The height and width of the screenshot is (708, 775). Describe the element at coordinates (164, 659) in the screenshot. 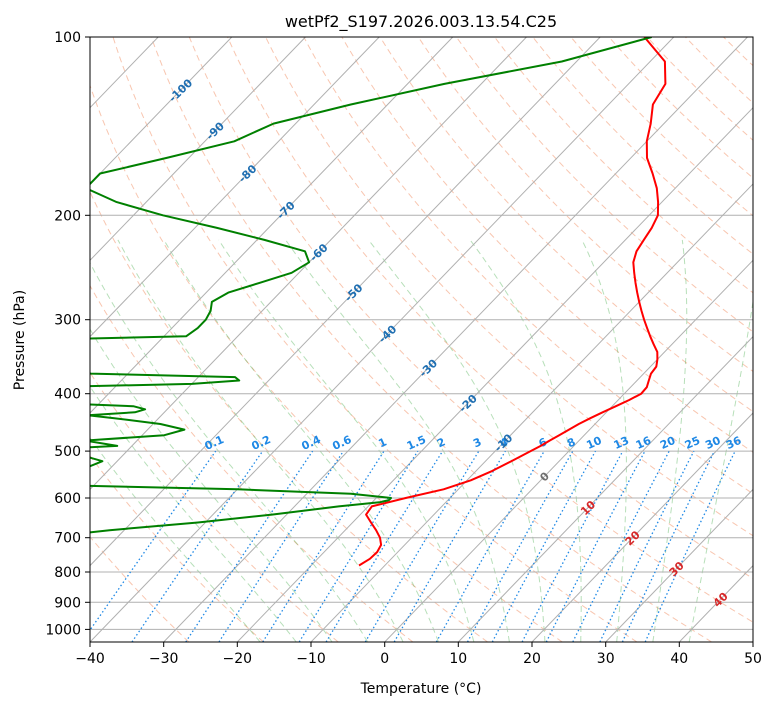

I see `x-tick-label: −30` at that location.